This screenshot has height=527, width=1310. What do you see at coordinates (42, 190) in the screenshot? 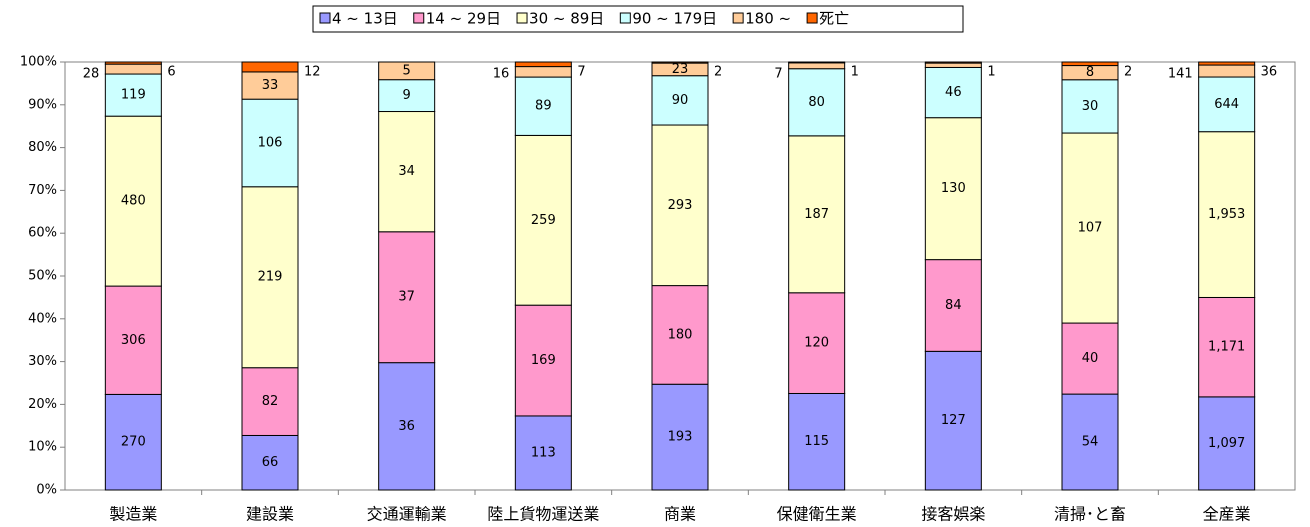
I see `y-tick-label: 70%` at bounding box center [42, 190].